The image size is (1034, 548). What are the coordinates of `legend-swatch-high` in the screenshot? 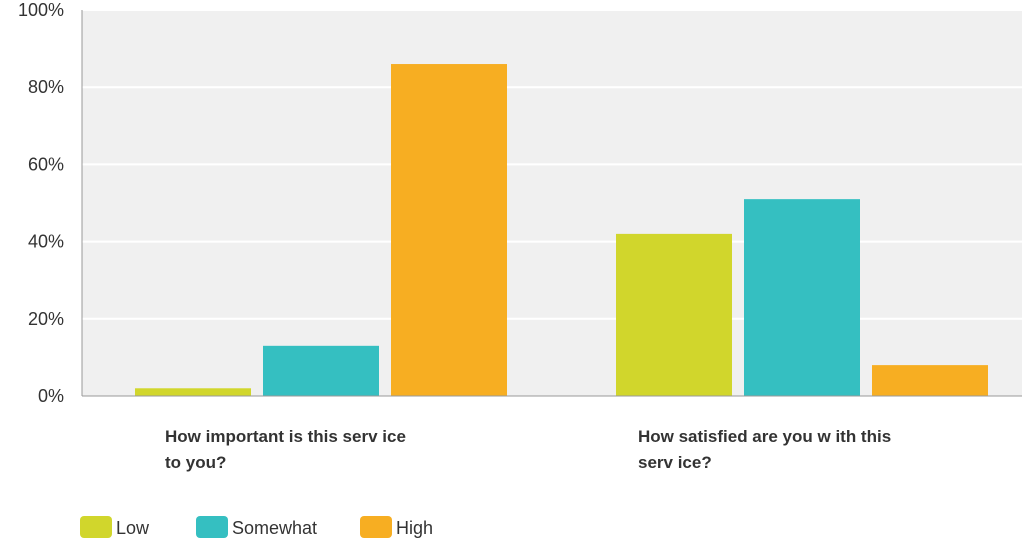 It's located at (376, 527).